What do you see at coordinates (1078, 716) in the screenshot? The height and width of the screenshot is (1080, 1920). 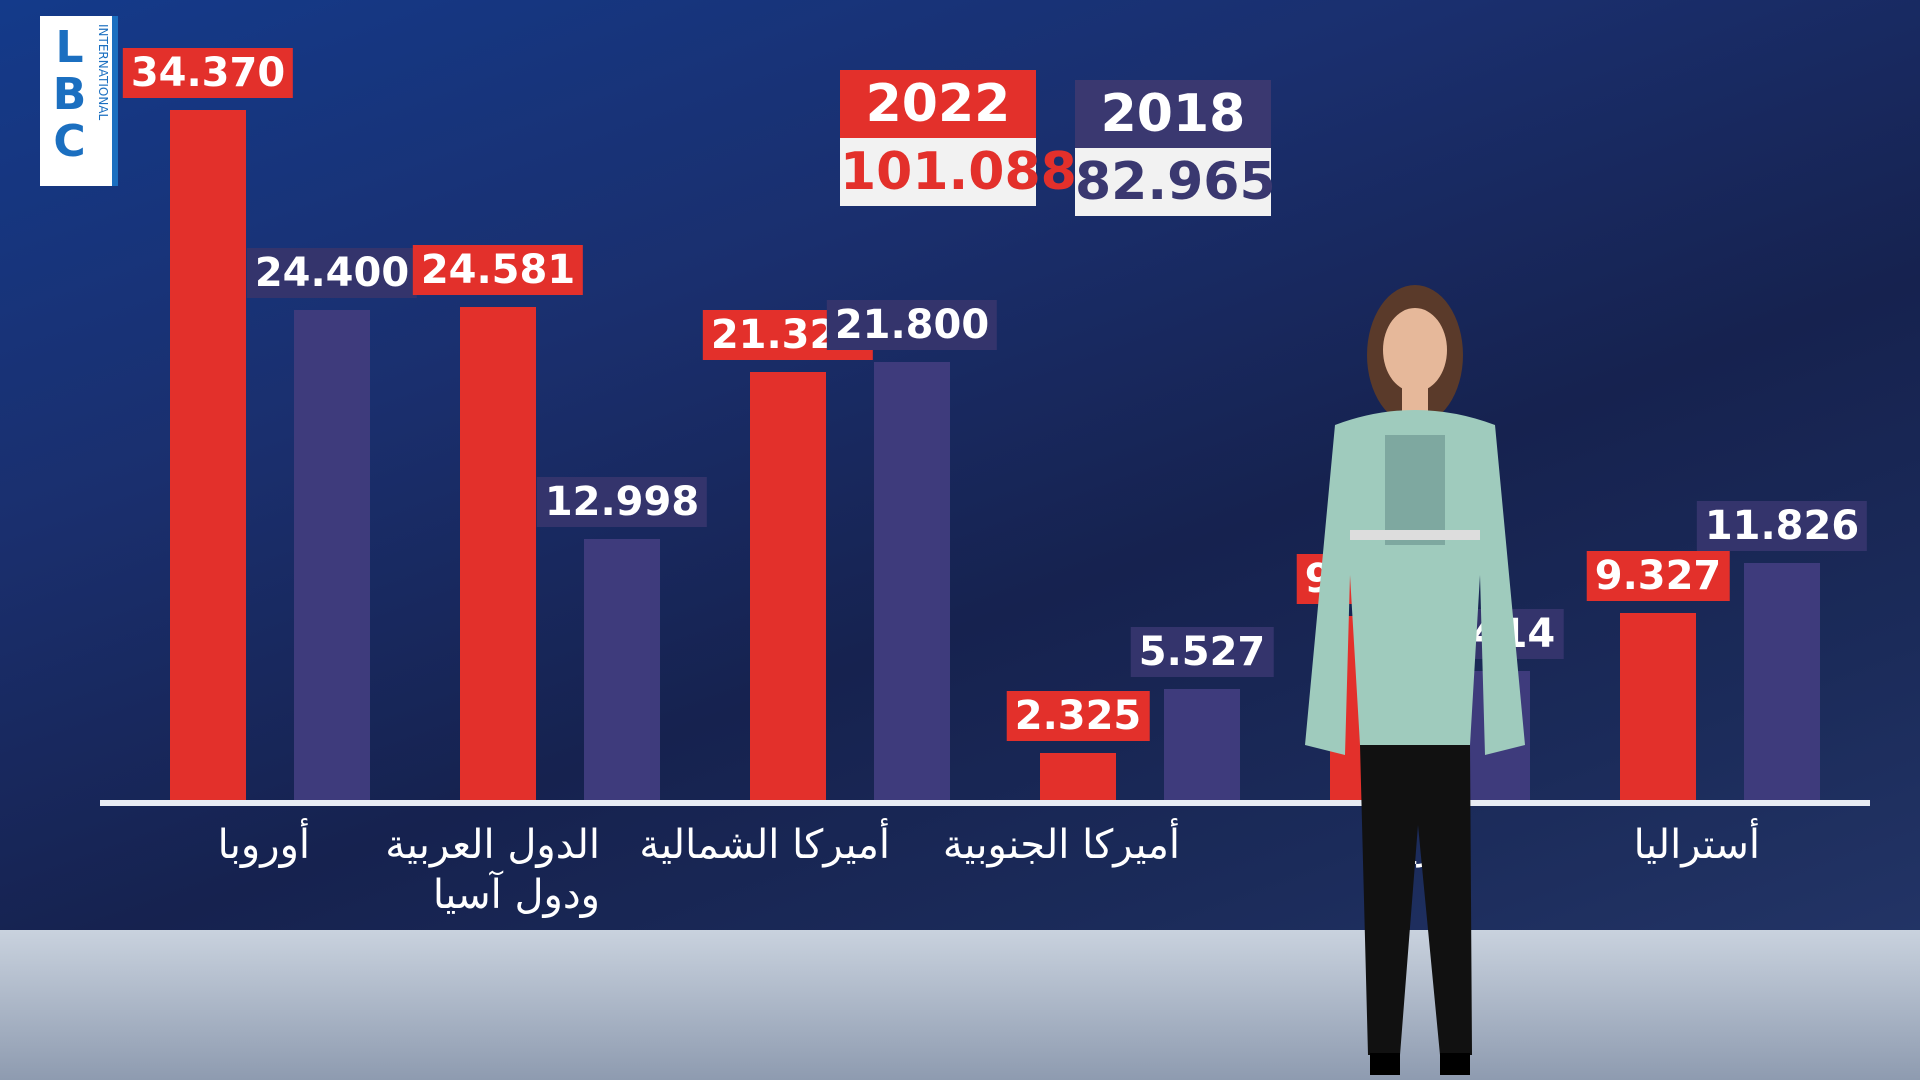 I see `value-label: 2.325` at bounding box center [1078, 716].